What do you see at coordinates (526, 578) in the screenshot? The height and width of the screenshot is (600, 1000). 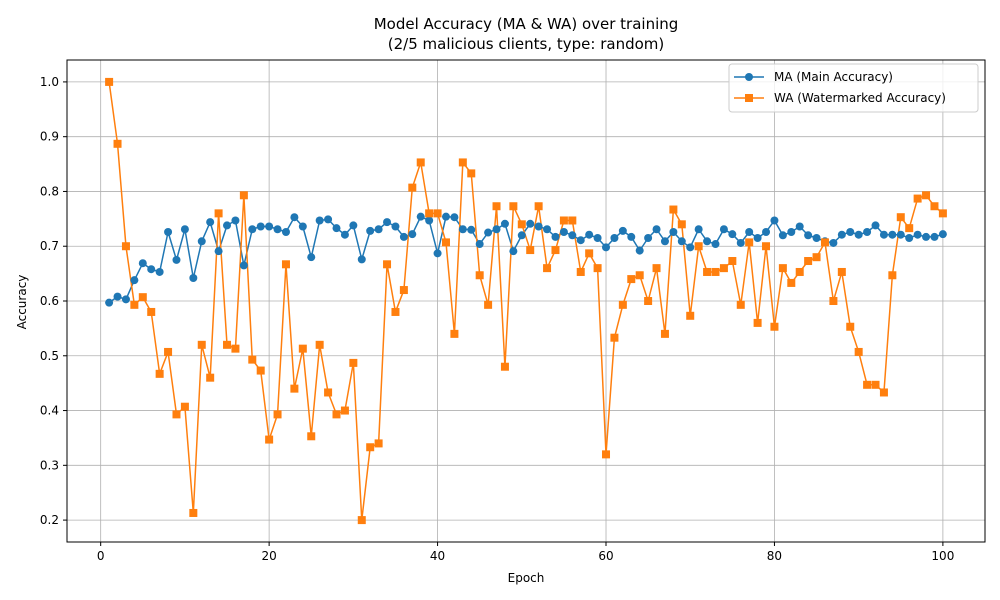 I see `x-axis-label: Epoch` at bounding box center [526, 578].